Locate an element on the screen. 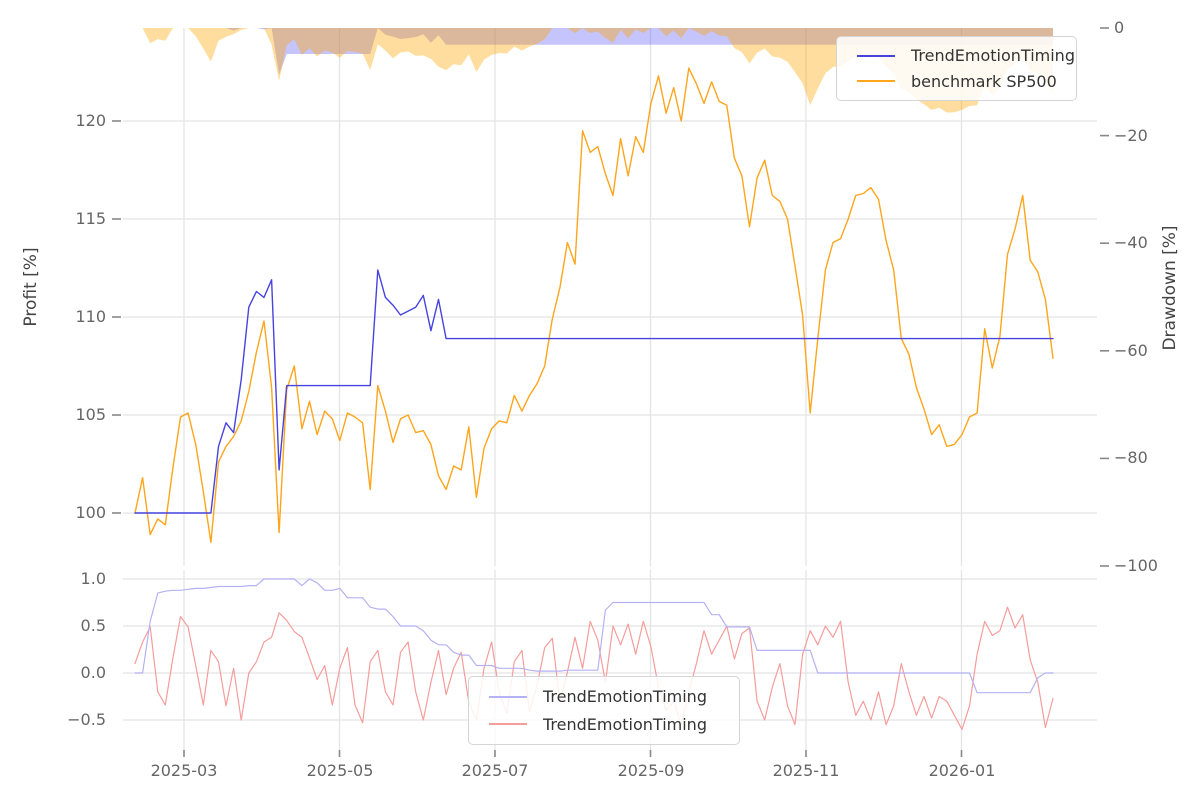 The image size is (1200, 800). signal-tick-neg05: −0.5 is located at coordinates (86, 719).